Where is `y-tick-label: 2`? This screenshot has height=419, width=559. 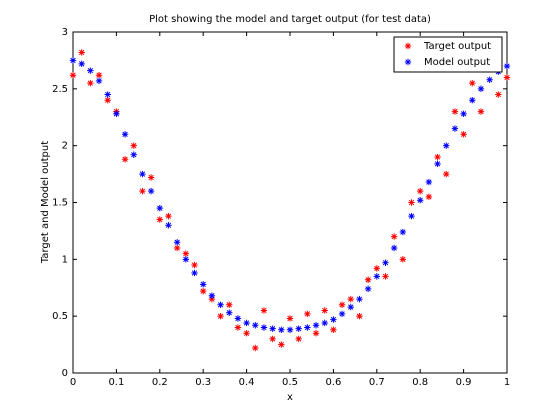 y-tick-label: 2 is located at coordinates (65, 146).